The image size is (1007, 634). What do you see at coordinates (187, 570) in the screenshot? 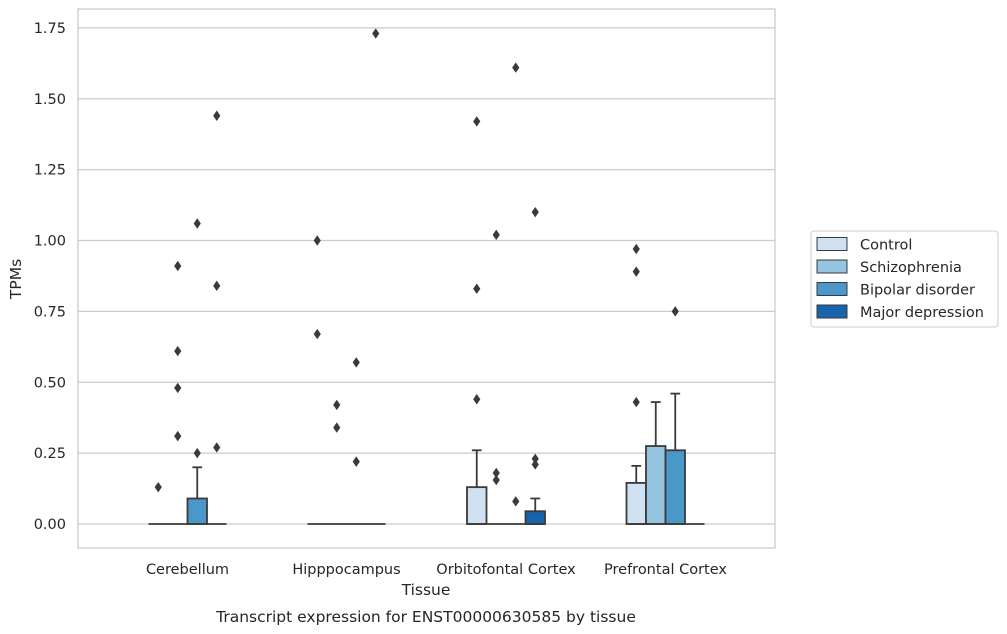
I see `x-tick-label: Cerebellum` at bounding box center [187, 570].